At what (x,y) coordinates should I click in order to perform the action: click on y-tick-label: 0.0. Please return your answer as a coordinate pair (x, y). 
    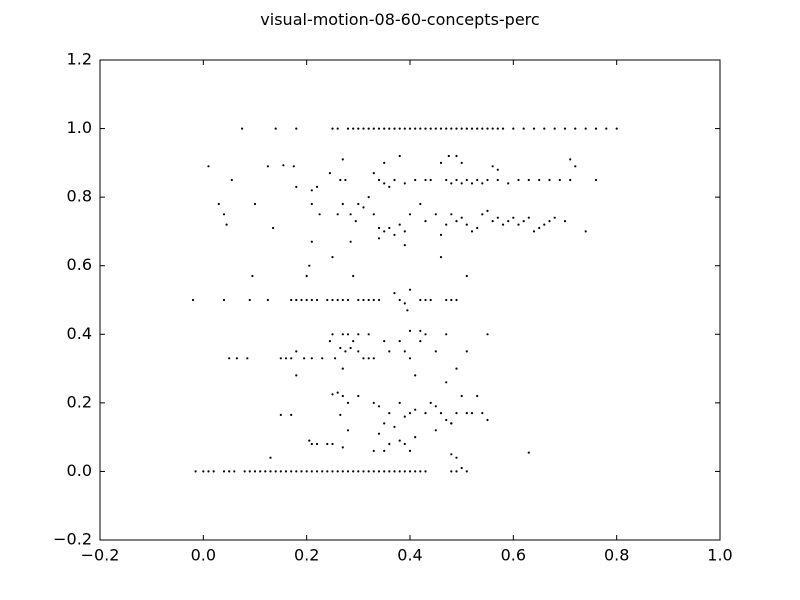
    Looking at the image, I should click on (79, 470).